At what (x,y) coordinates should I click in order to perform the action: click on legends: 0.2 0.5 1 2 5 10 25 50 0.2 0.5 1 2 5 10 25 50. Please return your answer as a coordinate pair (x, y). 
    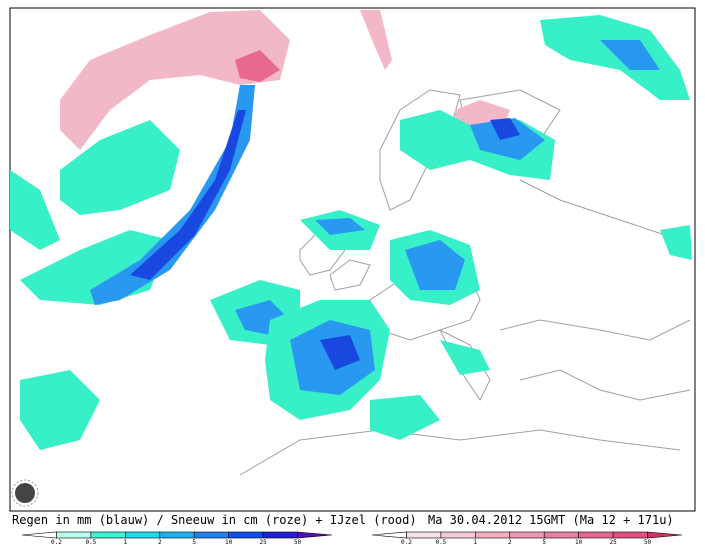
    Looking at the image, I should click on (352, 538).